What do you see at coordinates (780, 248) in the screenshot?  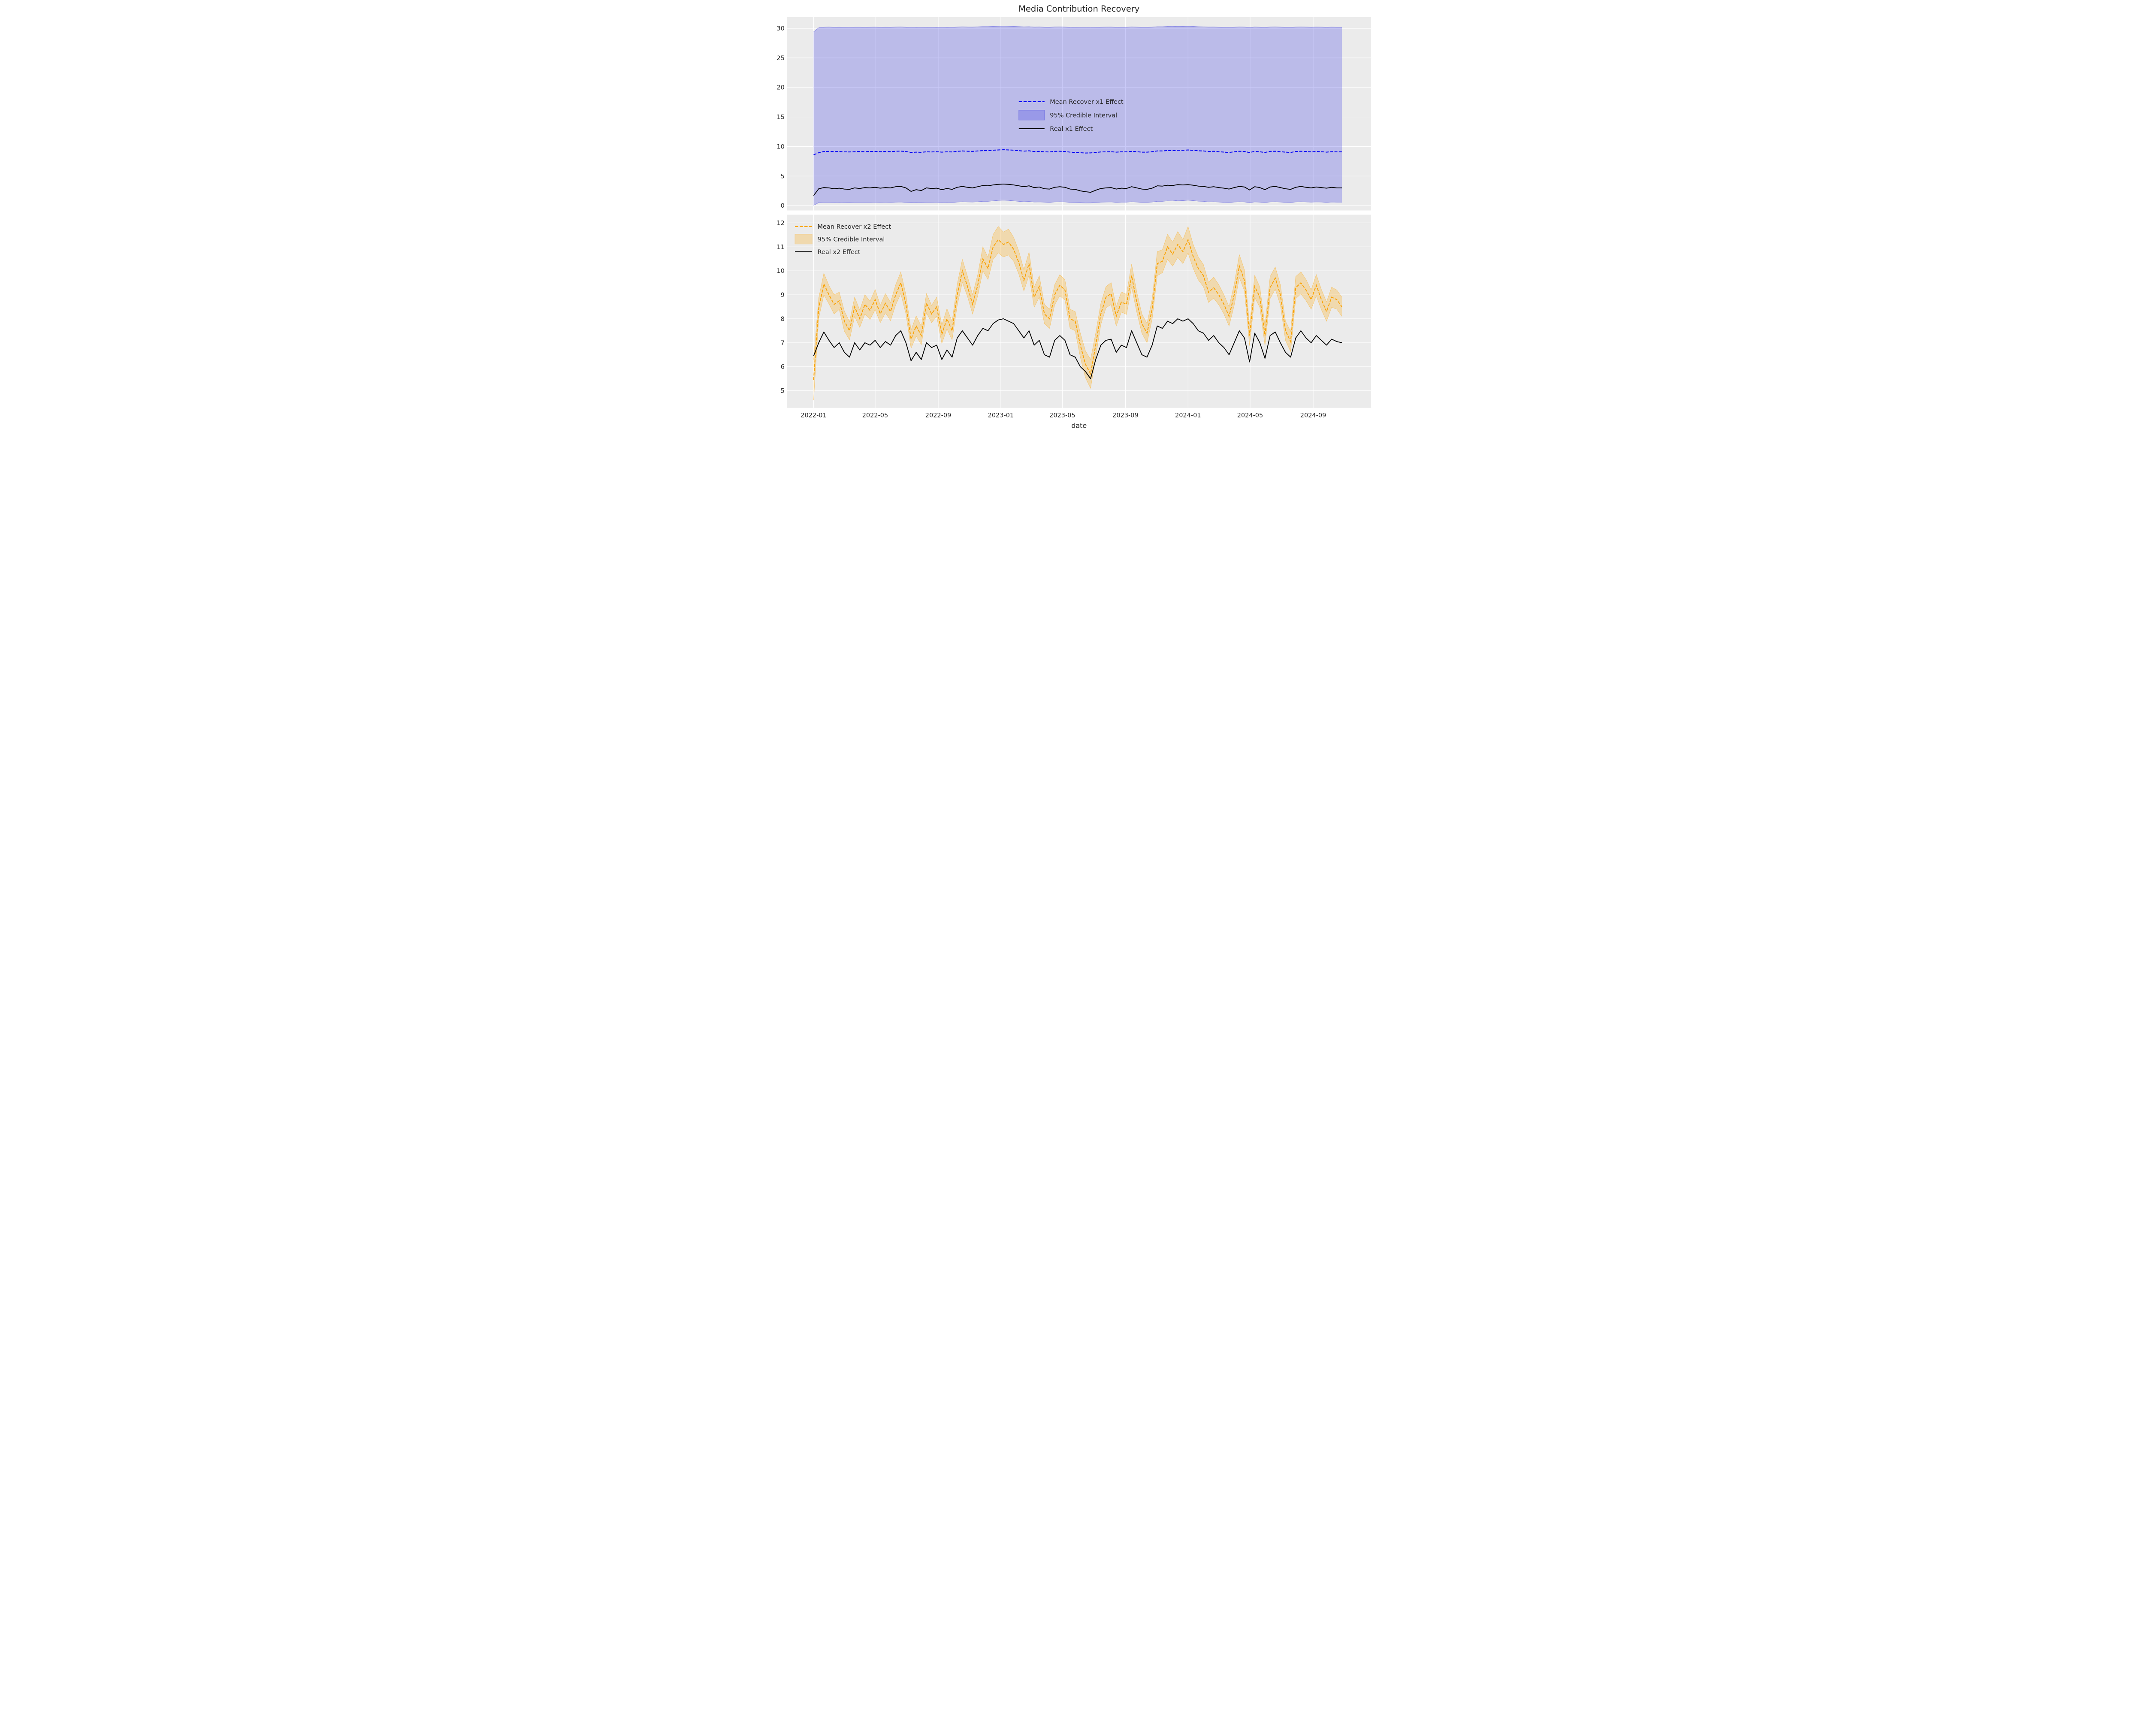 I see `y-tick-label: 11` at bounding box center [780, 248].